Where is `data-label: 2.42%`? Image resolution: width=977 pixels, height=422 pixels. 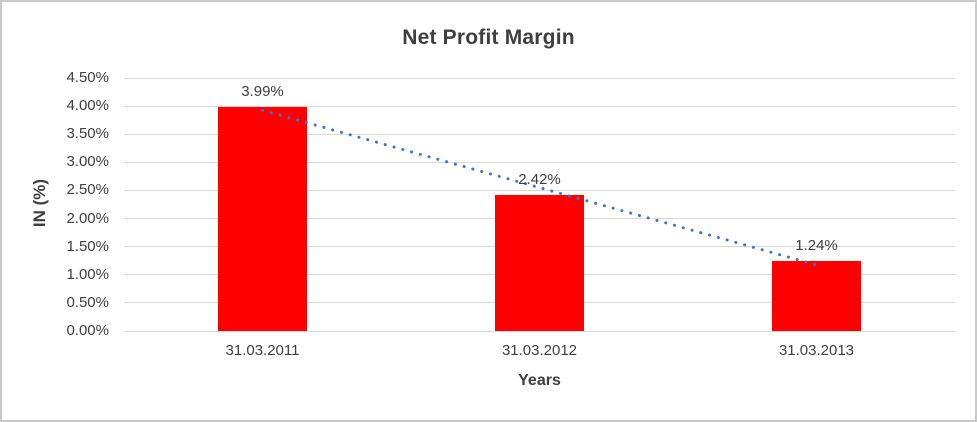
data-label: 2.42% is located at coordinates (539, 179).